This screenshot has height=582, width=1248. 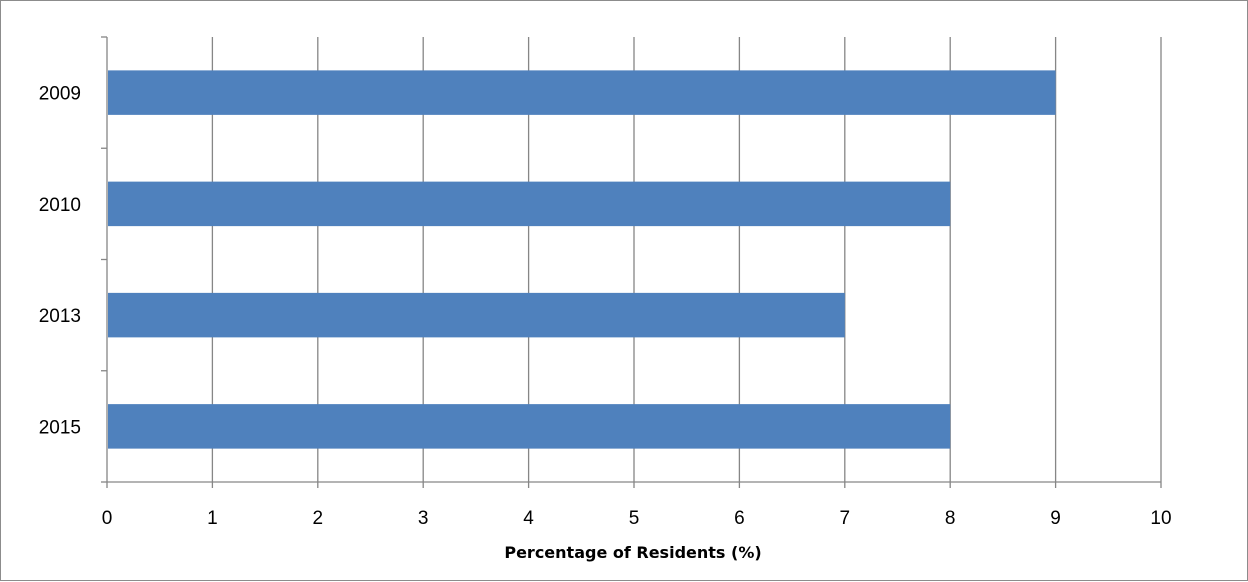 I want to click on x-tick-label-1: 1, so click(x=212, y=518).